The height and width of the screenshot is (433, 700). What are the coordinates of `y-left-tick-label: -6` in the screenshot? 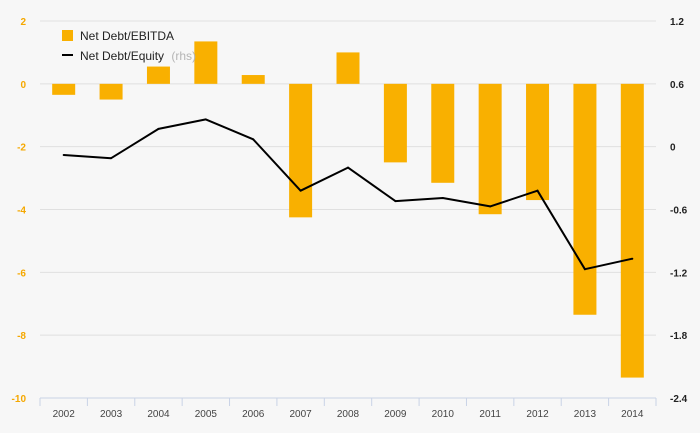 It's located at (21, 273).